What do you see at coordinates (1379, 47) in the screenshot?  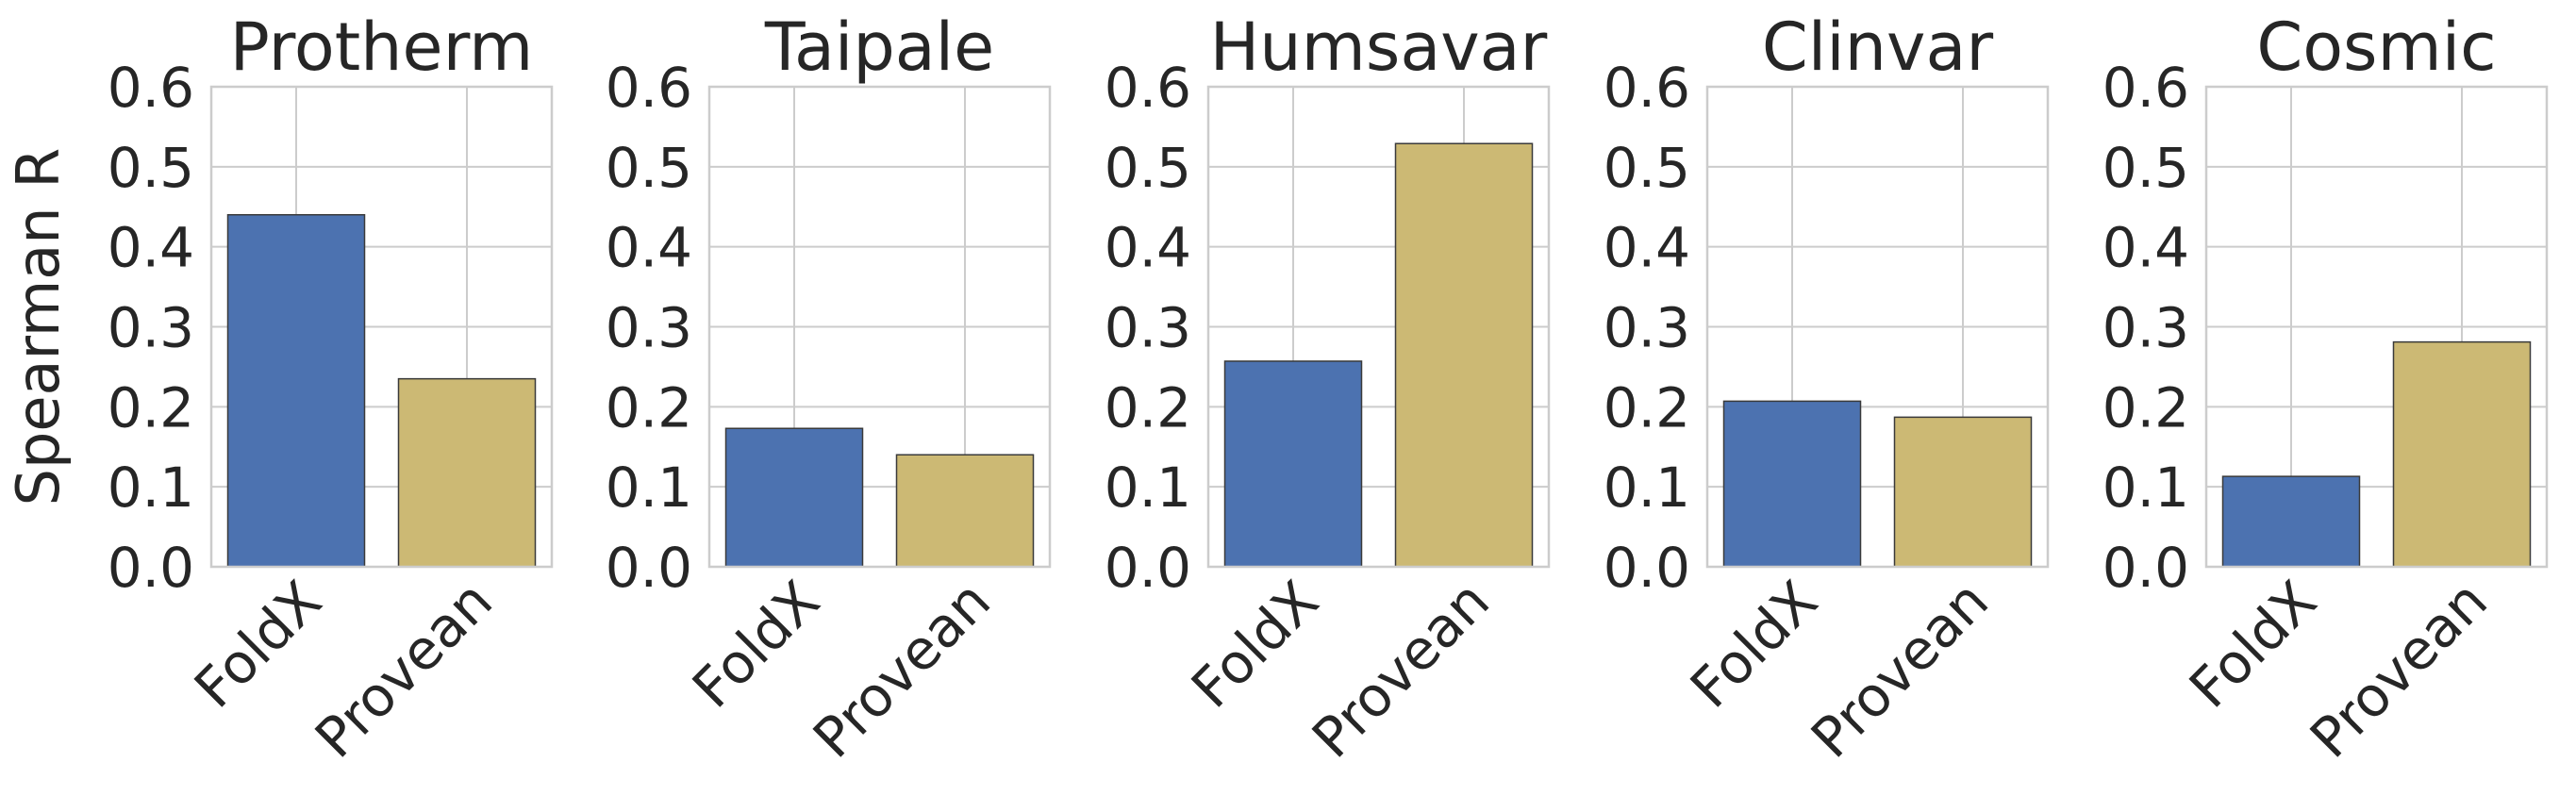 I see `panel-title: Humsavar` at bounding box center [1379, 47].